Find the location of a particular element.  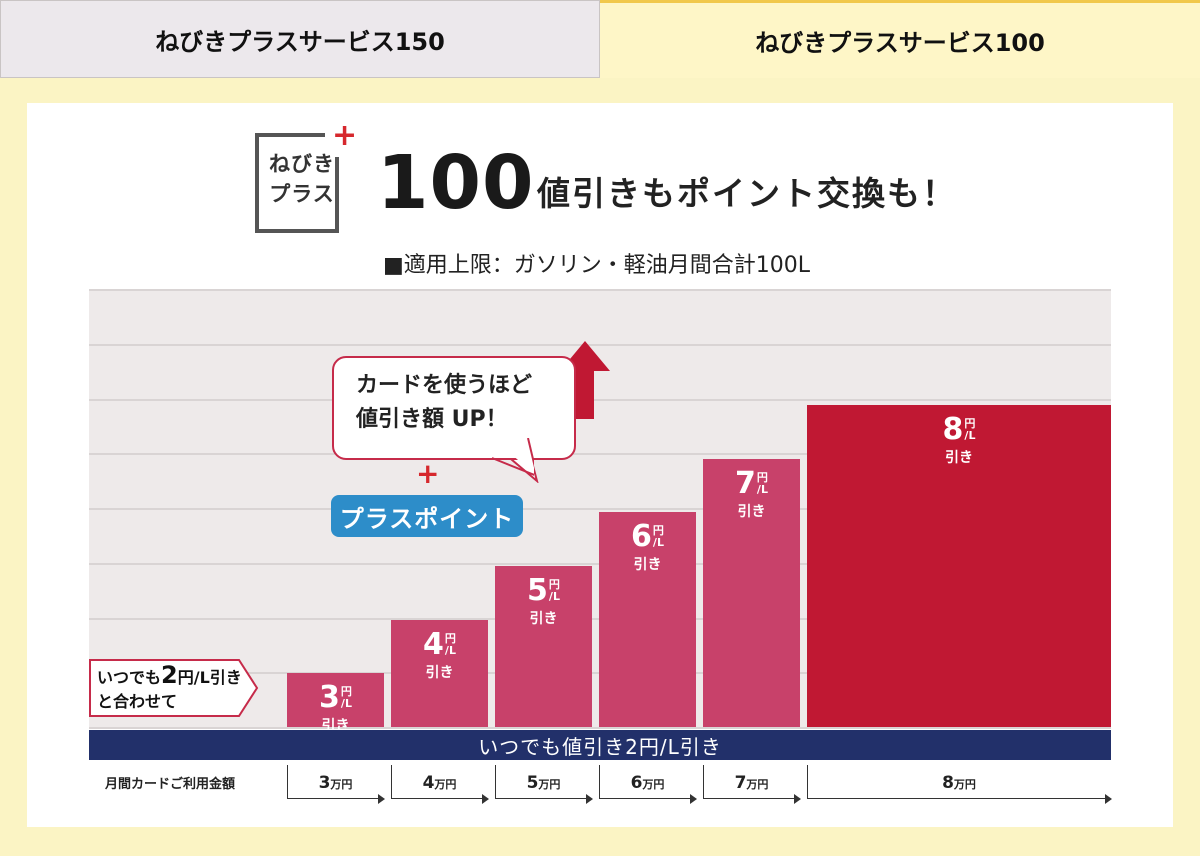

x-tick-label: 6万円 is located at coordinates (647, 783).